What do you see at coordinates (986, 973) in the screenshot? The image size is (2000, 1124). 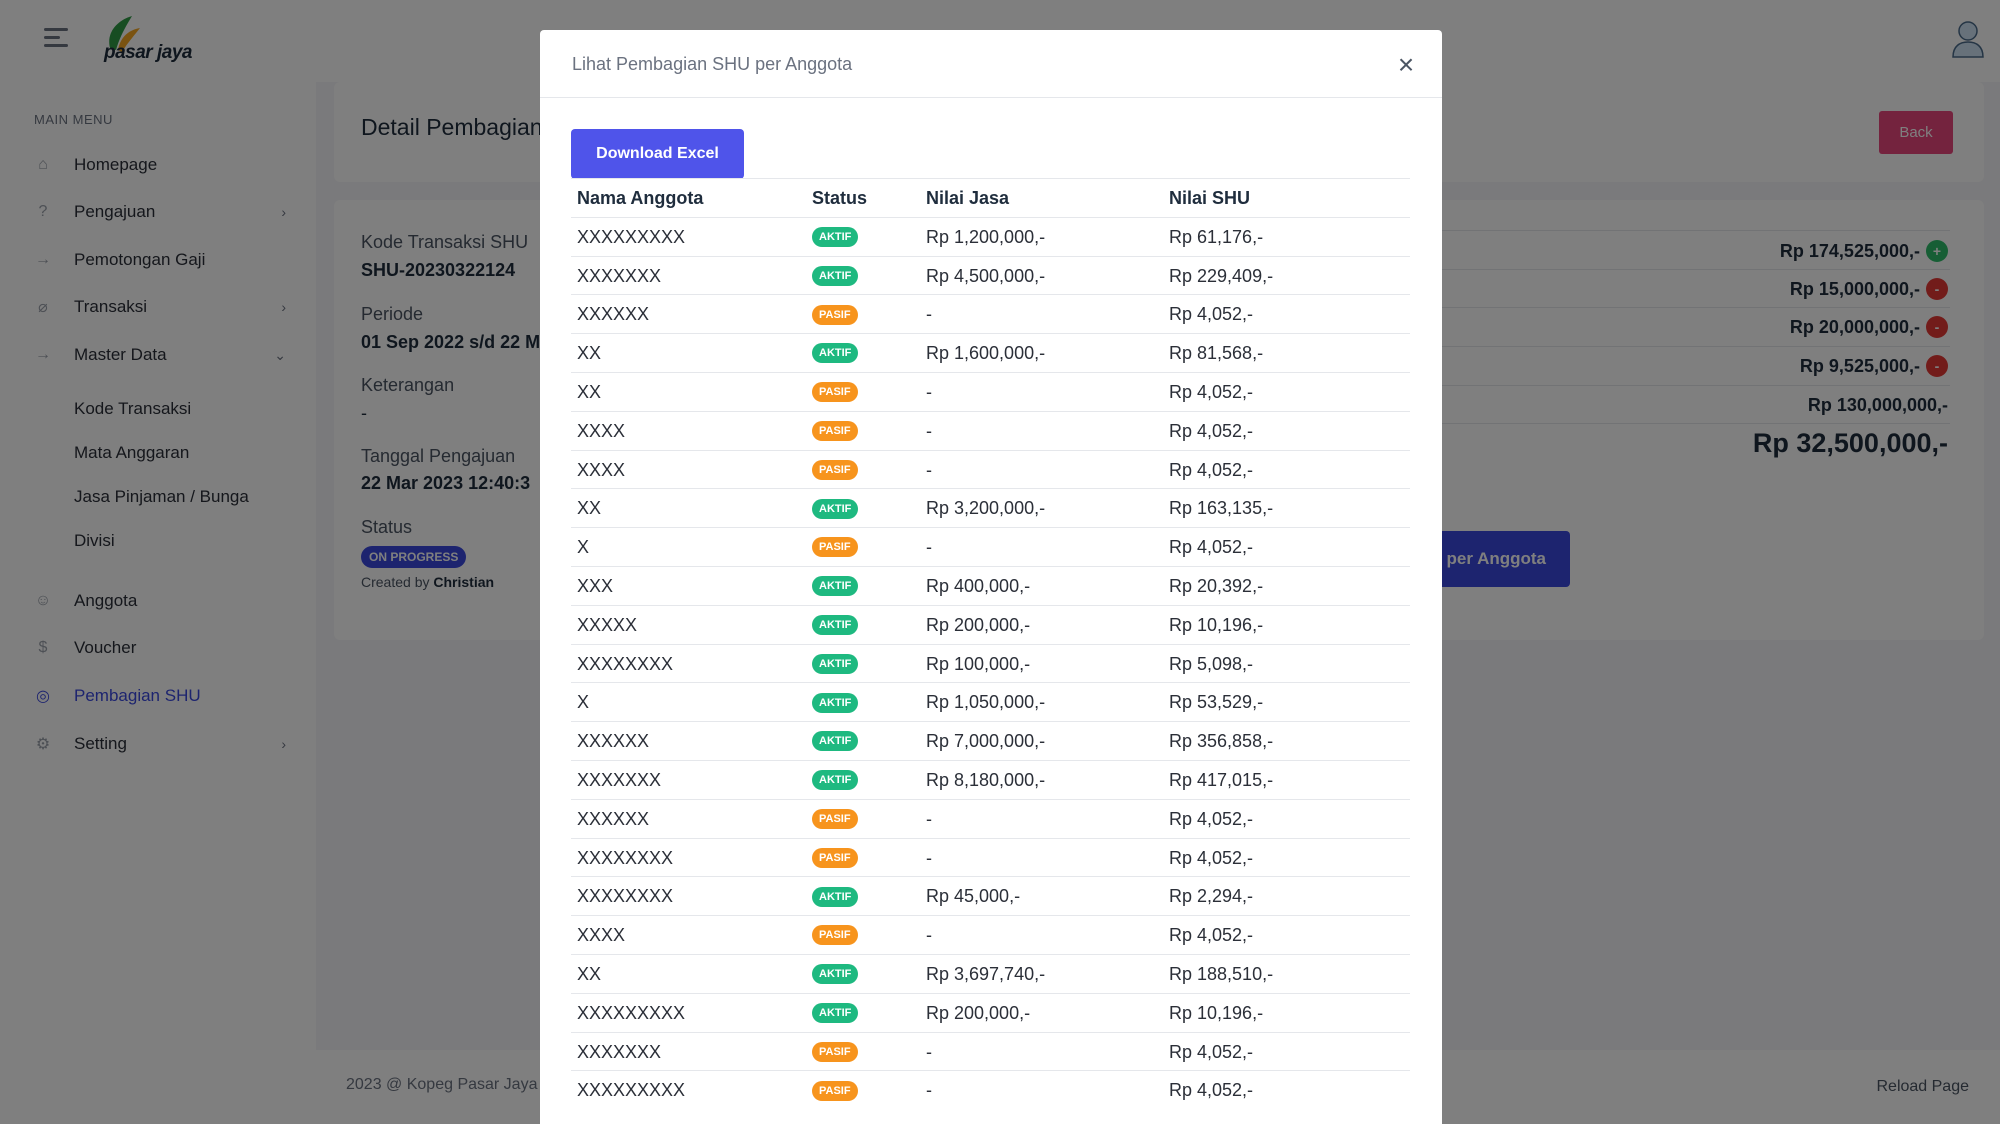 I see `cell-nilai-jasa: Rp 3,697,740,-` at bounding box center [986, 973].